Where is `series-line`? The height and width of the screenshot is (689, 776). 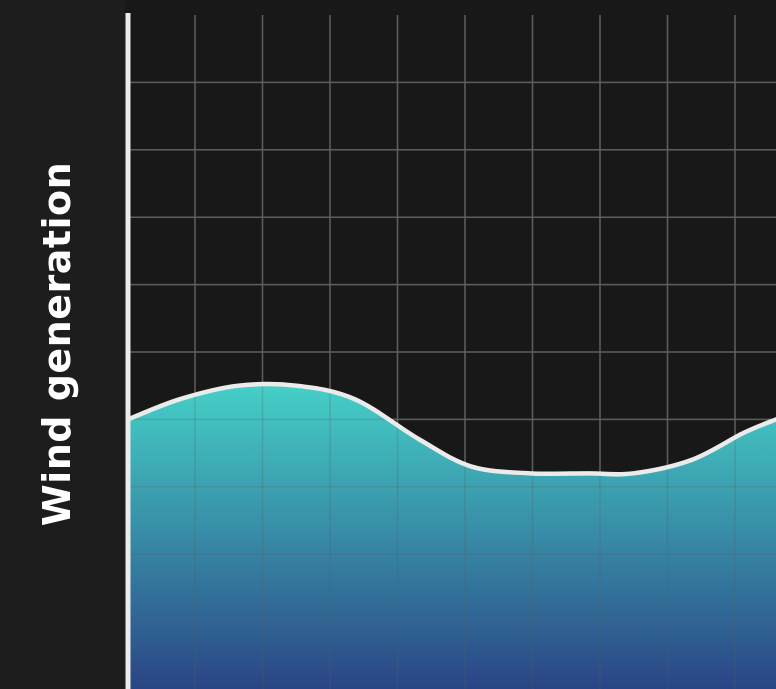
series-line is located at coordinates (450, 429).